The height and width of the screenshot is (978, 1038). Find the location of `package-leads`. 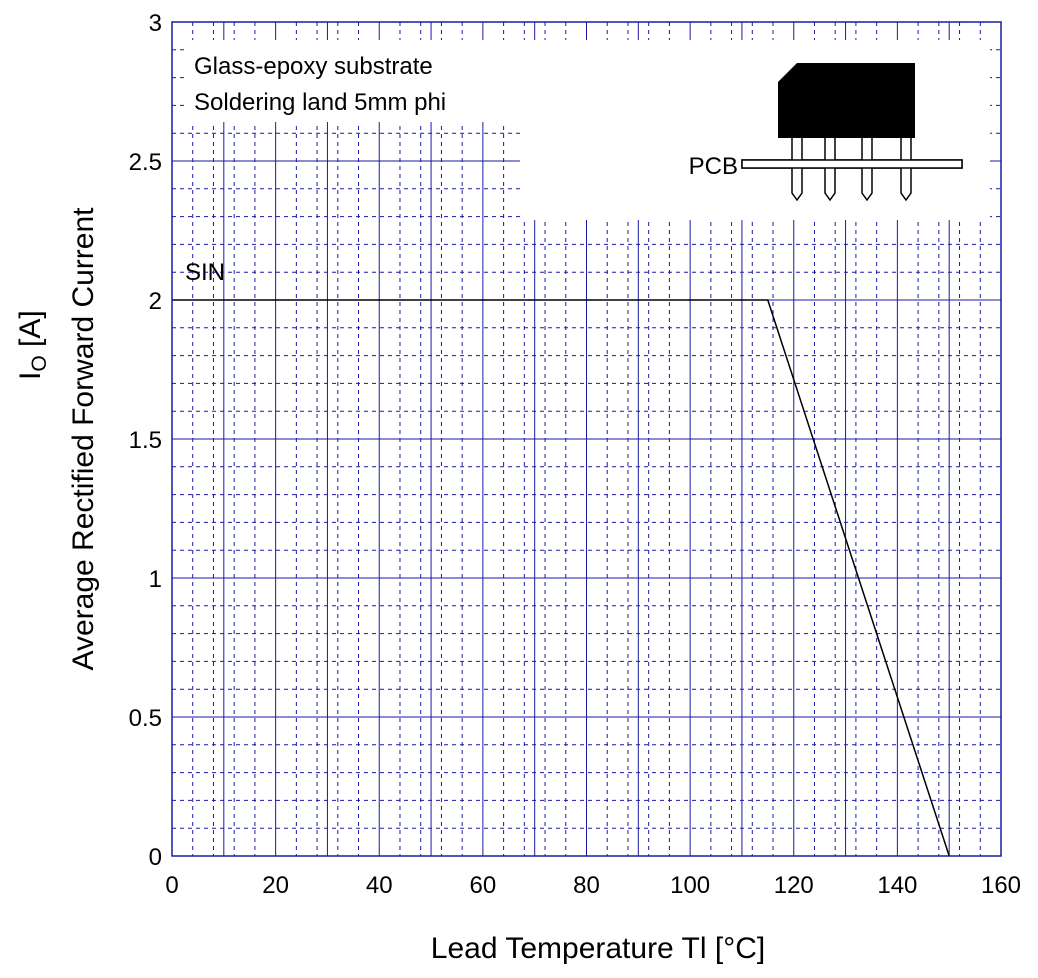

package-leads is located at coordinates (851, 170).